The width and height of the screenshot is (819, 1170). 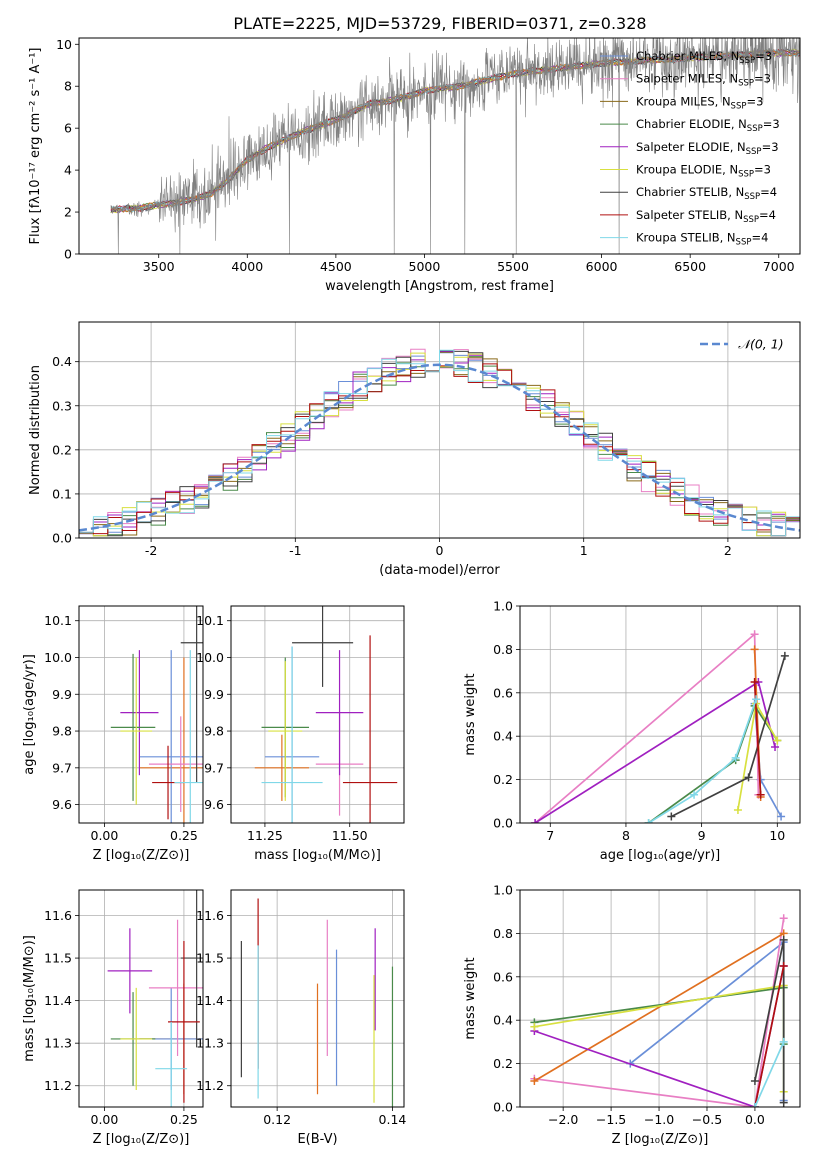 I want to click on y-tick-label: 10.1, so click(x=58, y=620).